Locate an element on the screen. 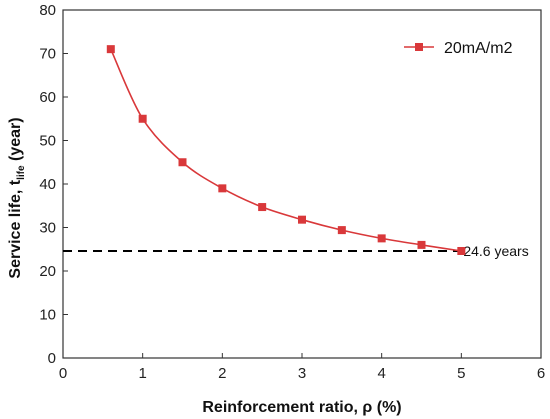 The height and width of the screenshot is (419, 550). x-tick-label: 4 is located at coordinates (381, 373).